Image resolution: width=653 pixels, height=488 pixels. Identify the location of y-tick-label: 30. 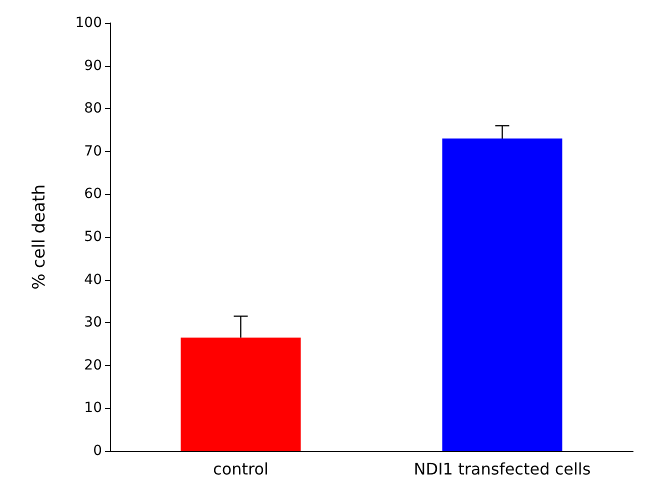
(93, 322).